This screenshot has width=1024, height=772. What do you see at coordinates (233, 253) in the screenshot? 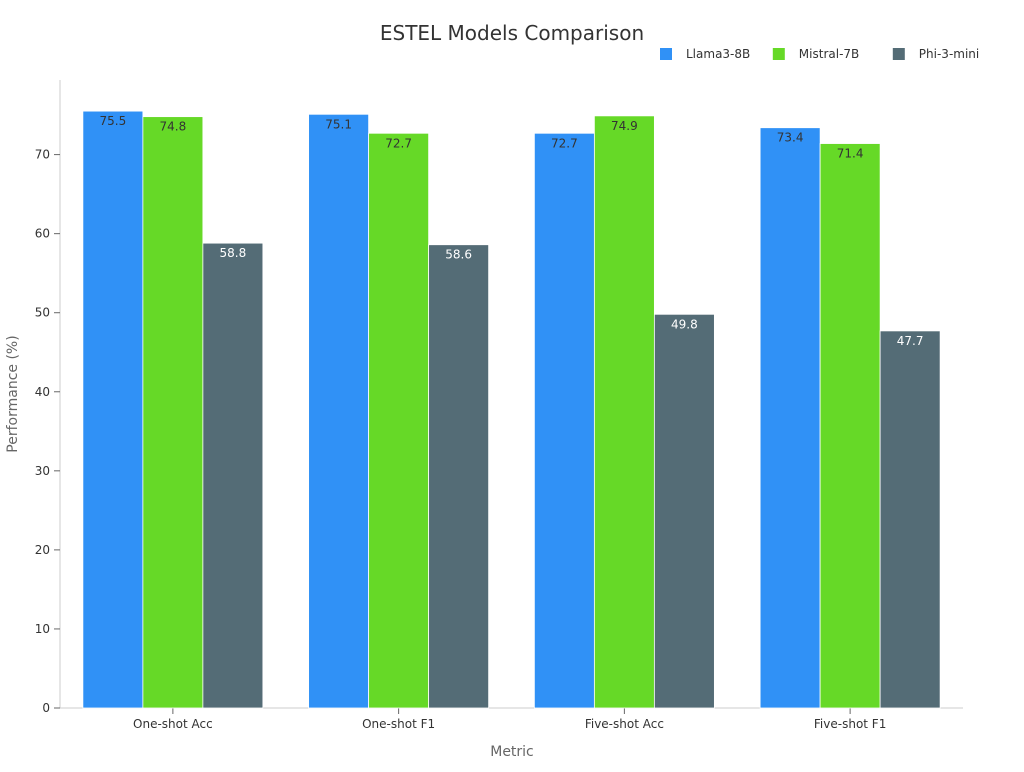
I see `data-label: 58.8` at bounding box center [233, 253].